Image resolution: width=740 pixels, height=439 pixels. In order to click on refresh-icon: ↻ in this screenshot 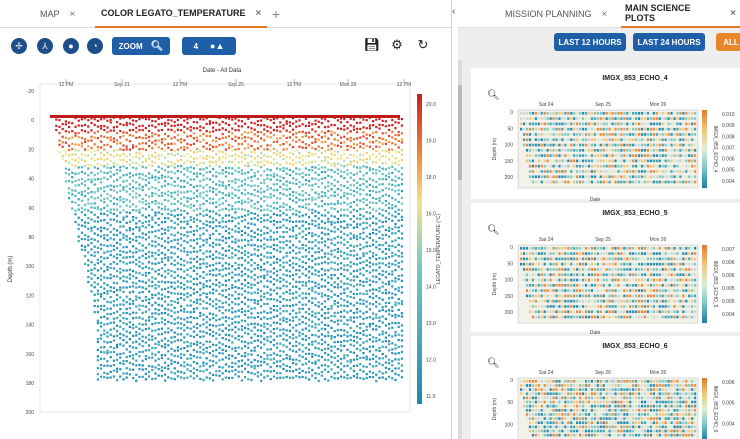, I will do `click(423, 44)`.